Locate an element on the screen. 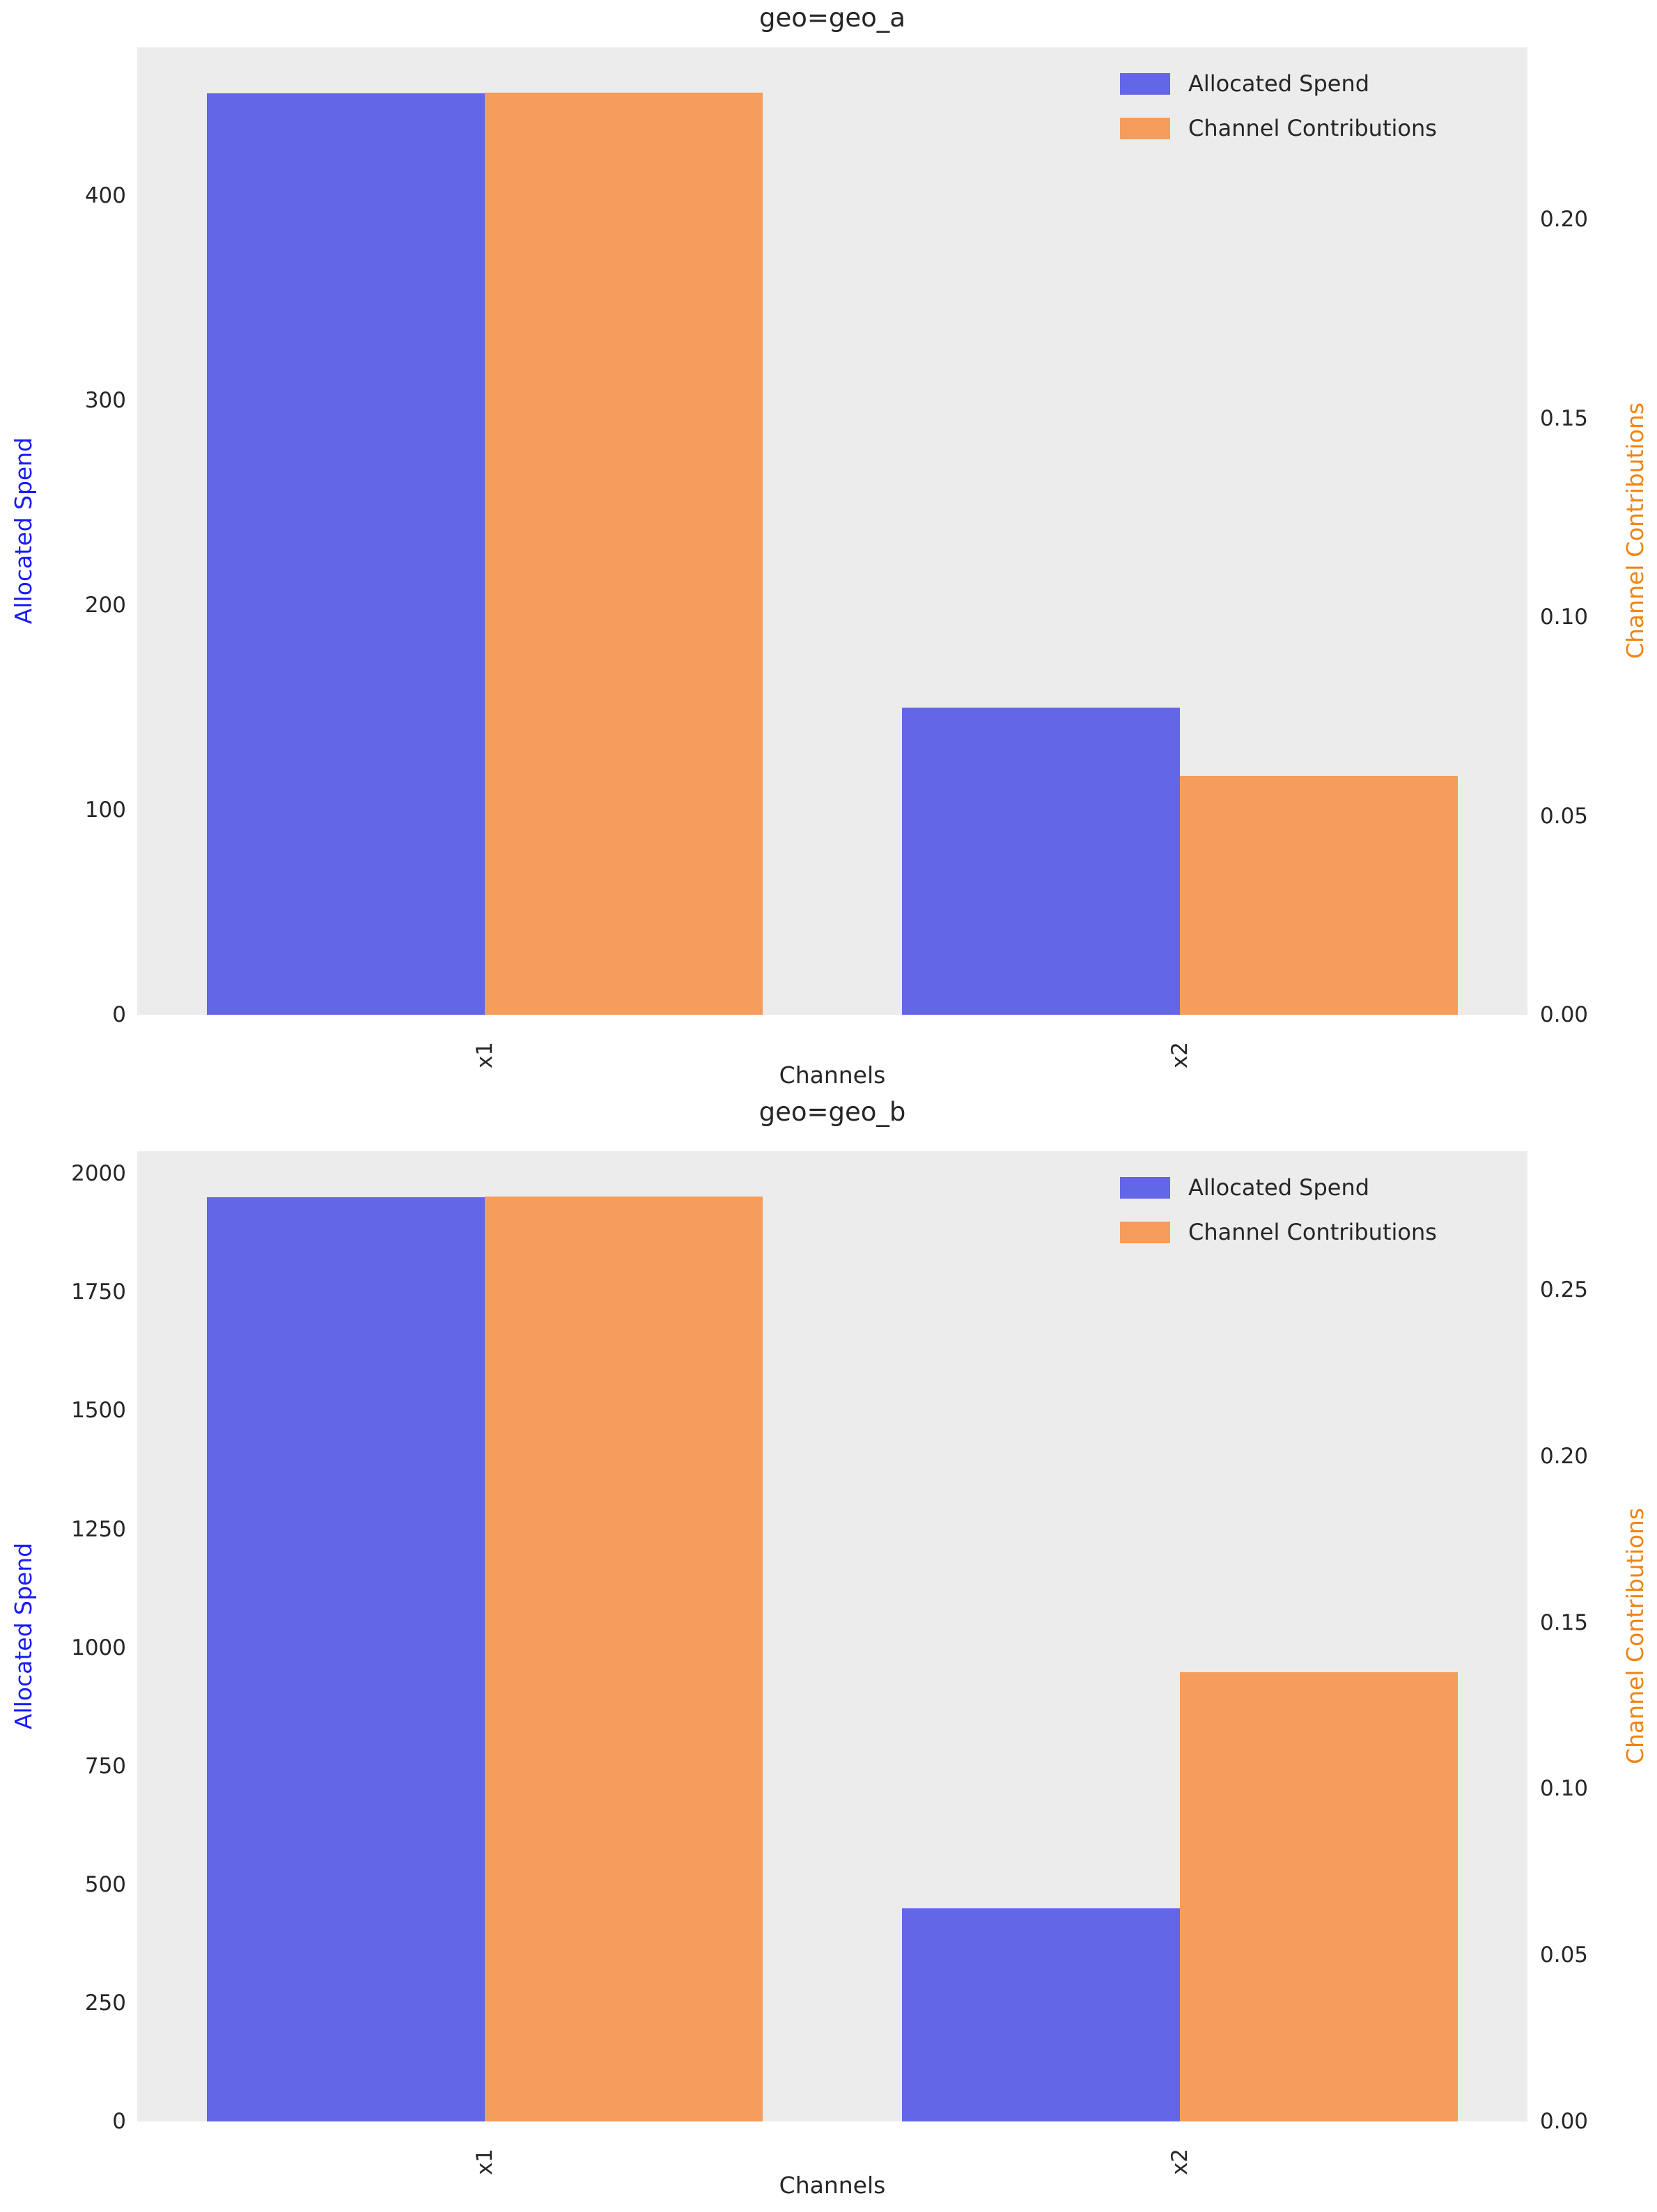 The width and height of the screenshot is (1657, 2212). y-axis-tick-left: 400 is located at coordinates (105, 196).